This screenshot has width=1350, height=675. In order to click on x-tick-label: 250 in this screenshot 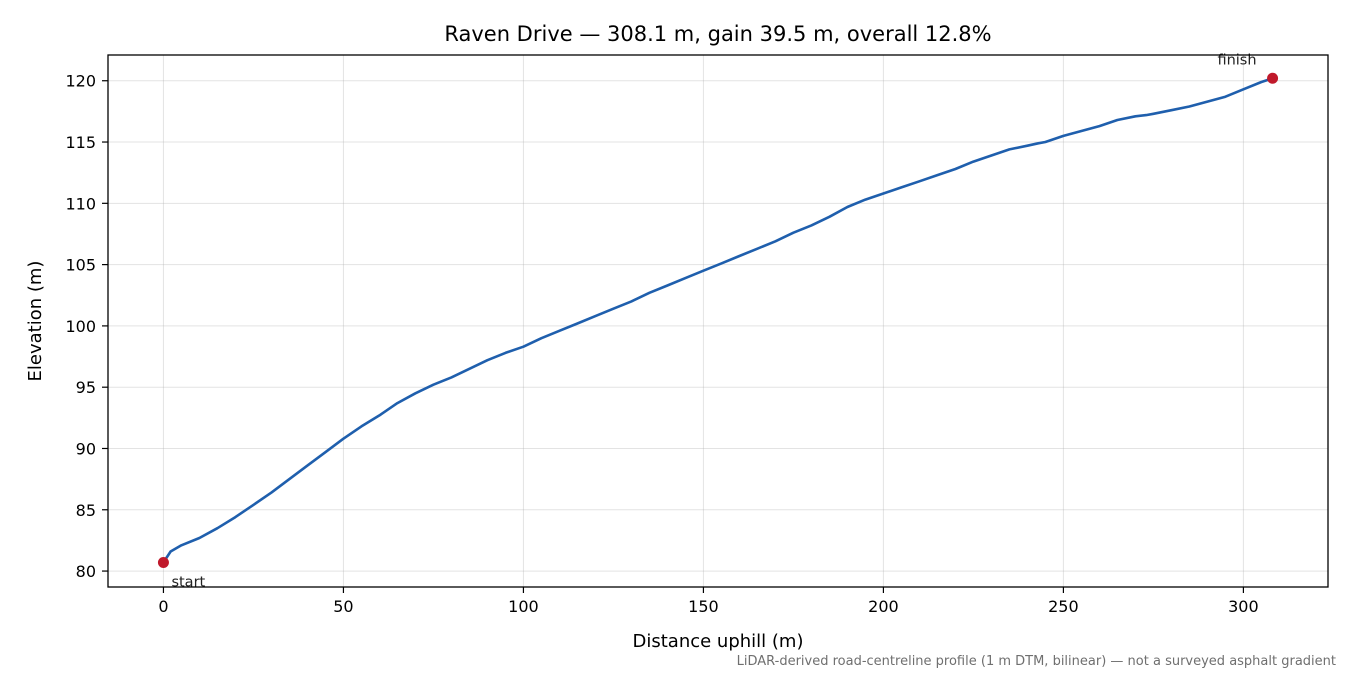, I will do `click(1063, 606)`.